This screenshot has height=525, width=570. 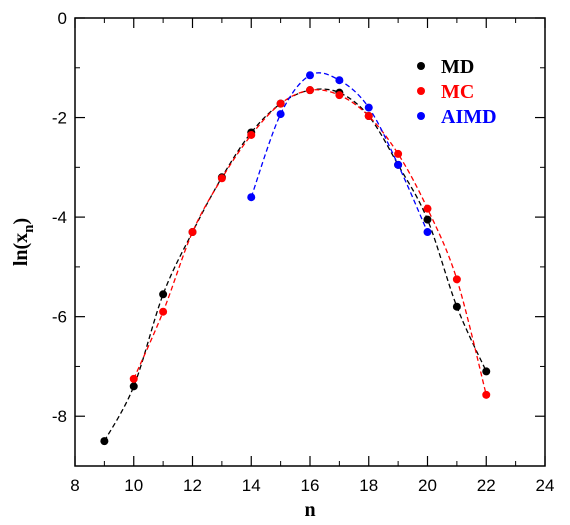 What do you see at coordinates (29, 228) in the screenshot?
I see `y-axis-title-subscript: n` at bounding box center [29, 228].